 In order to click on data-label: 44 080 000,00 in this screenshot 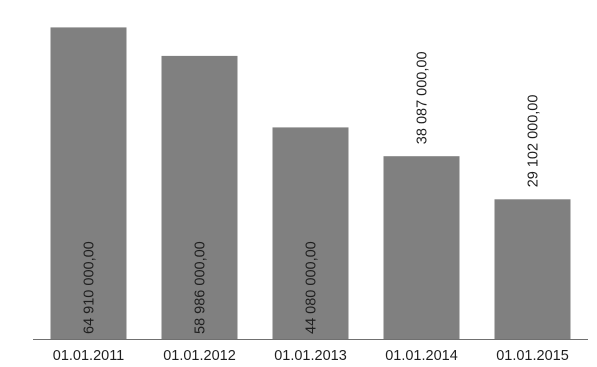, I will do `click(312, 287)`.